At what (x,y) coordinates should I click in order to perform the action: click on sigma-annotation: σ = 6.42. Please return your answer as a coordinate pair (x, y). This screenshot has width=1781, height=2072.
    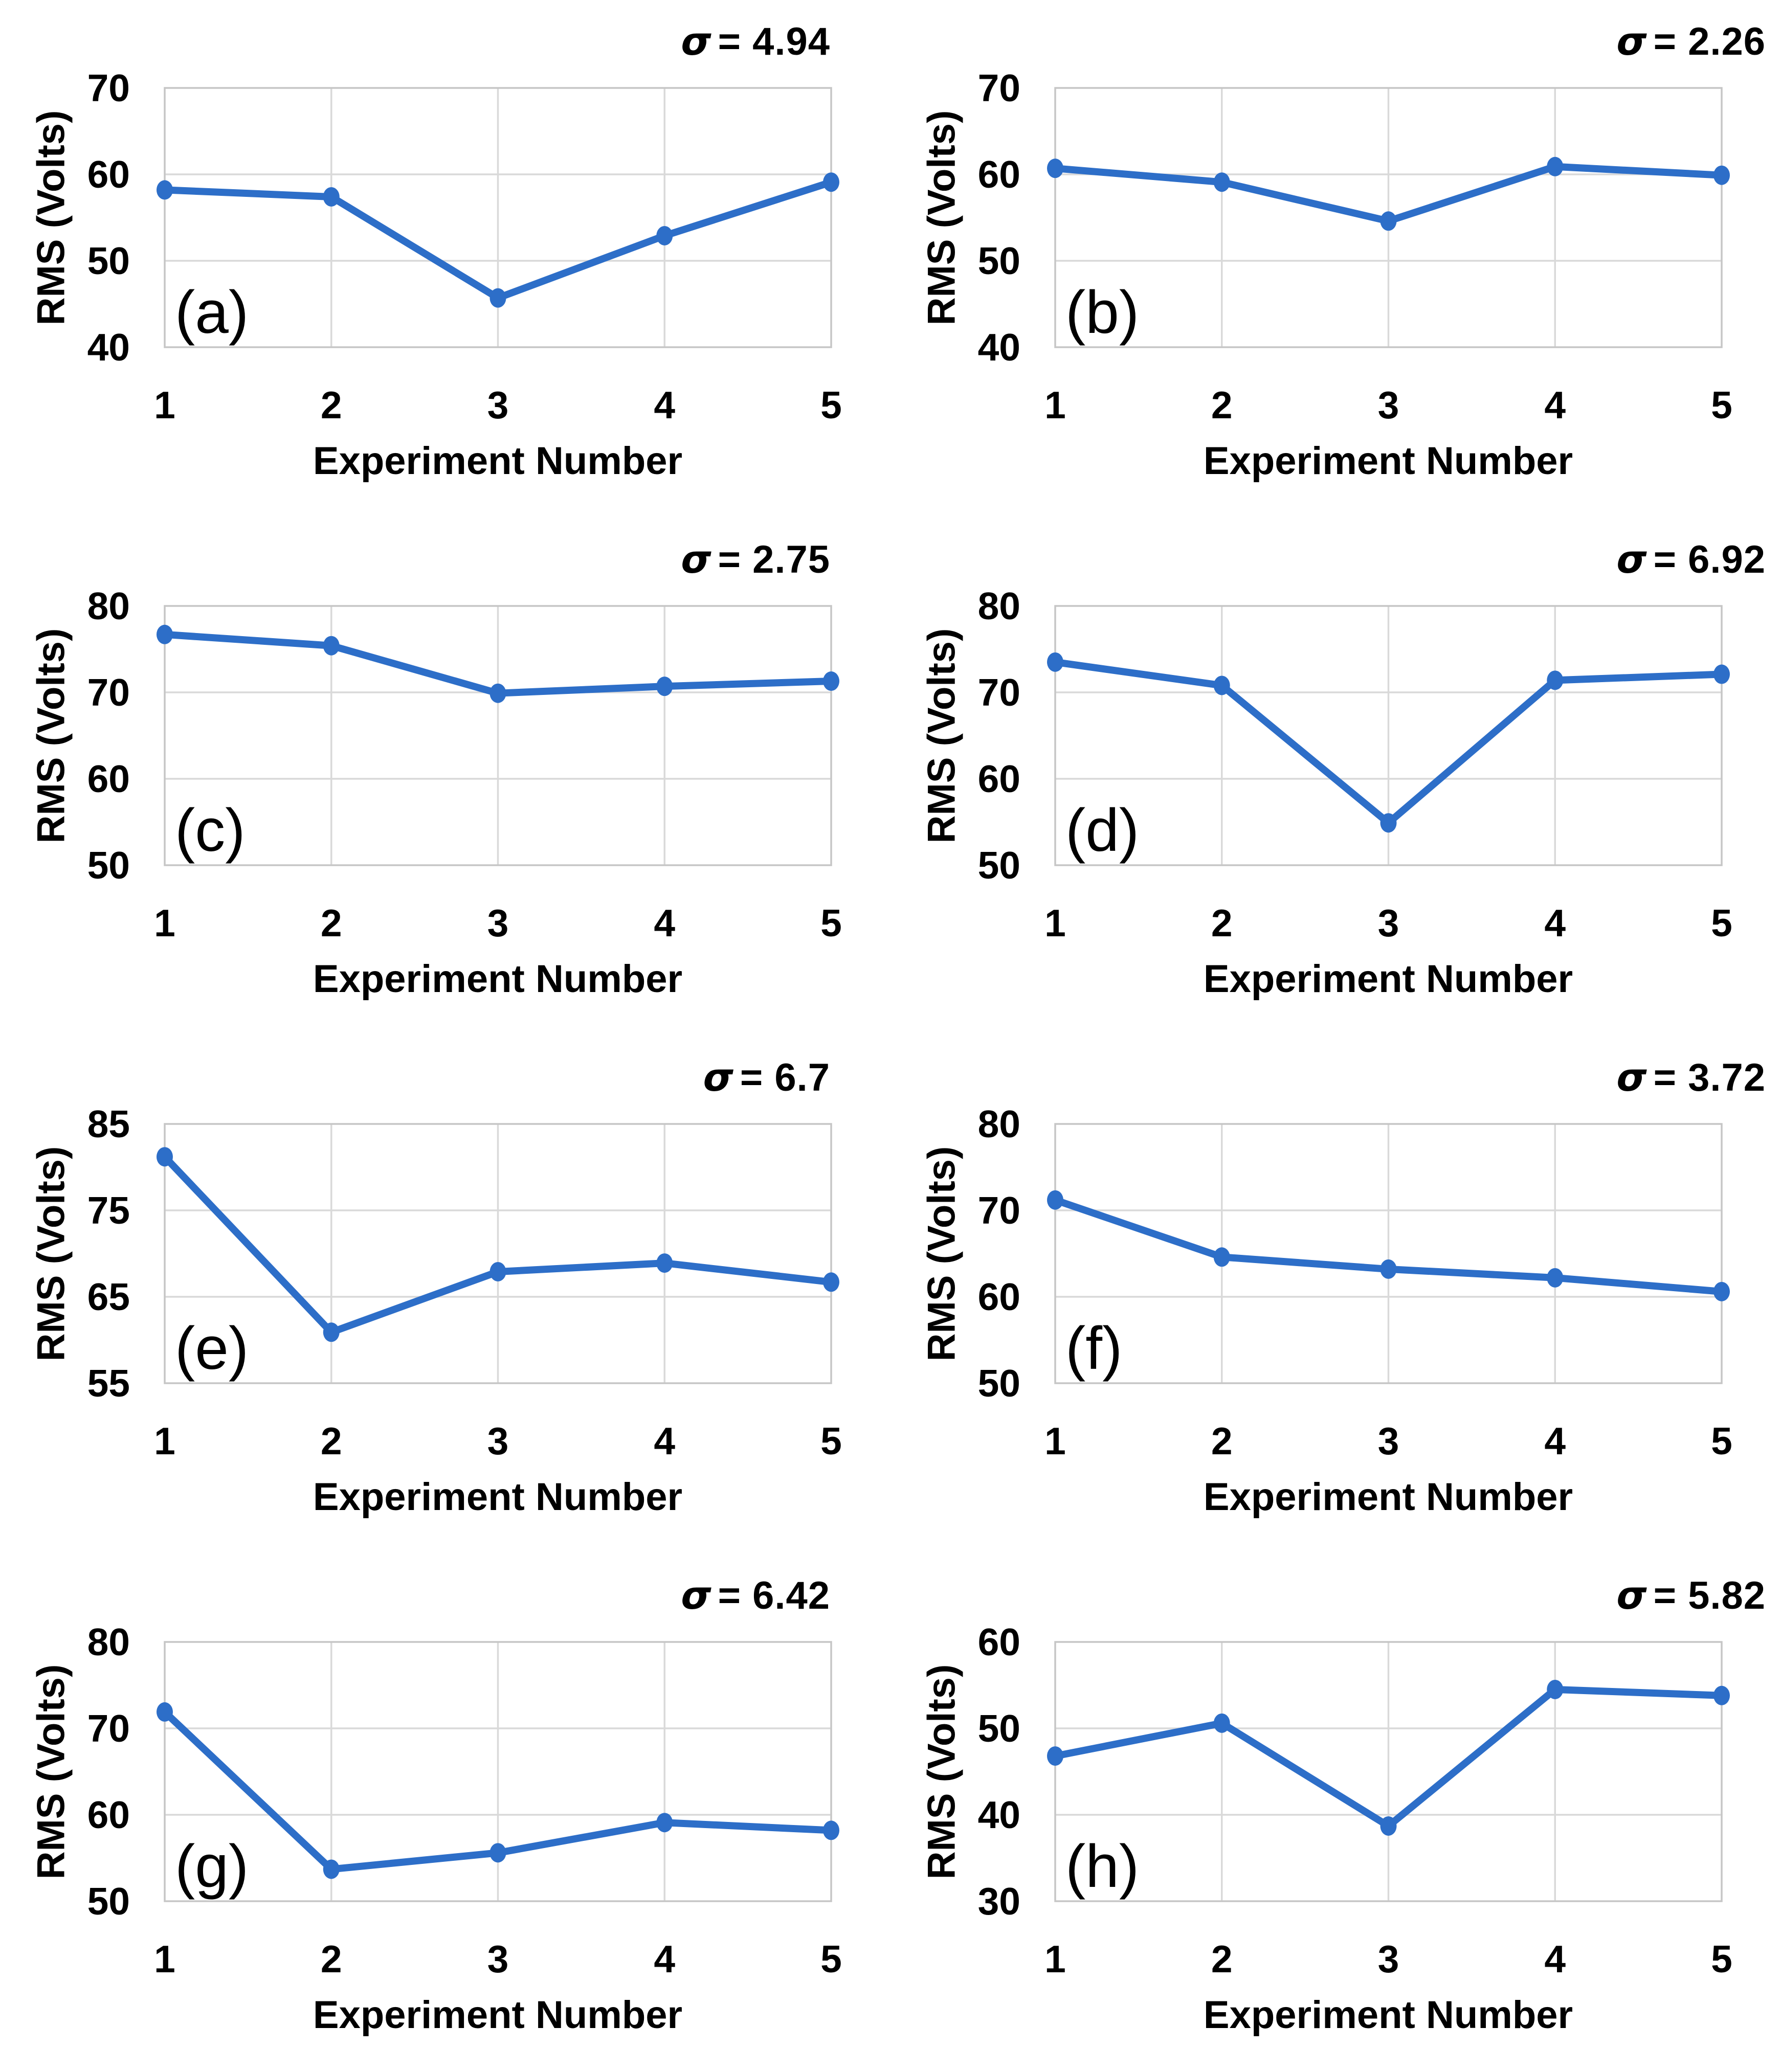
    Looking at the image, I should click on (756, 1595).